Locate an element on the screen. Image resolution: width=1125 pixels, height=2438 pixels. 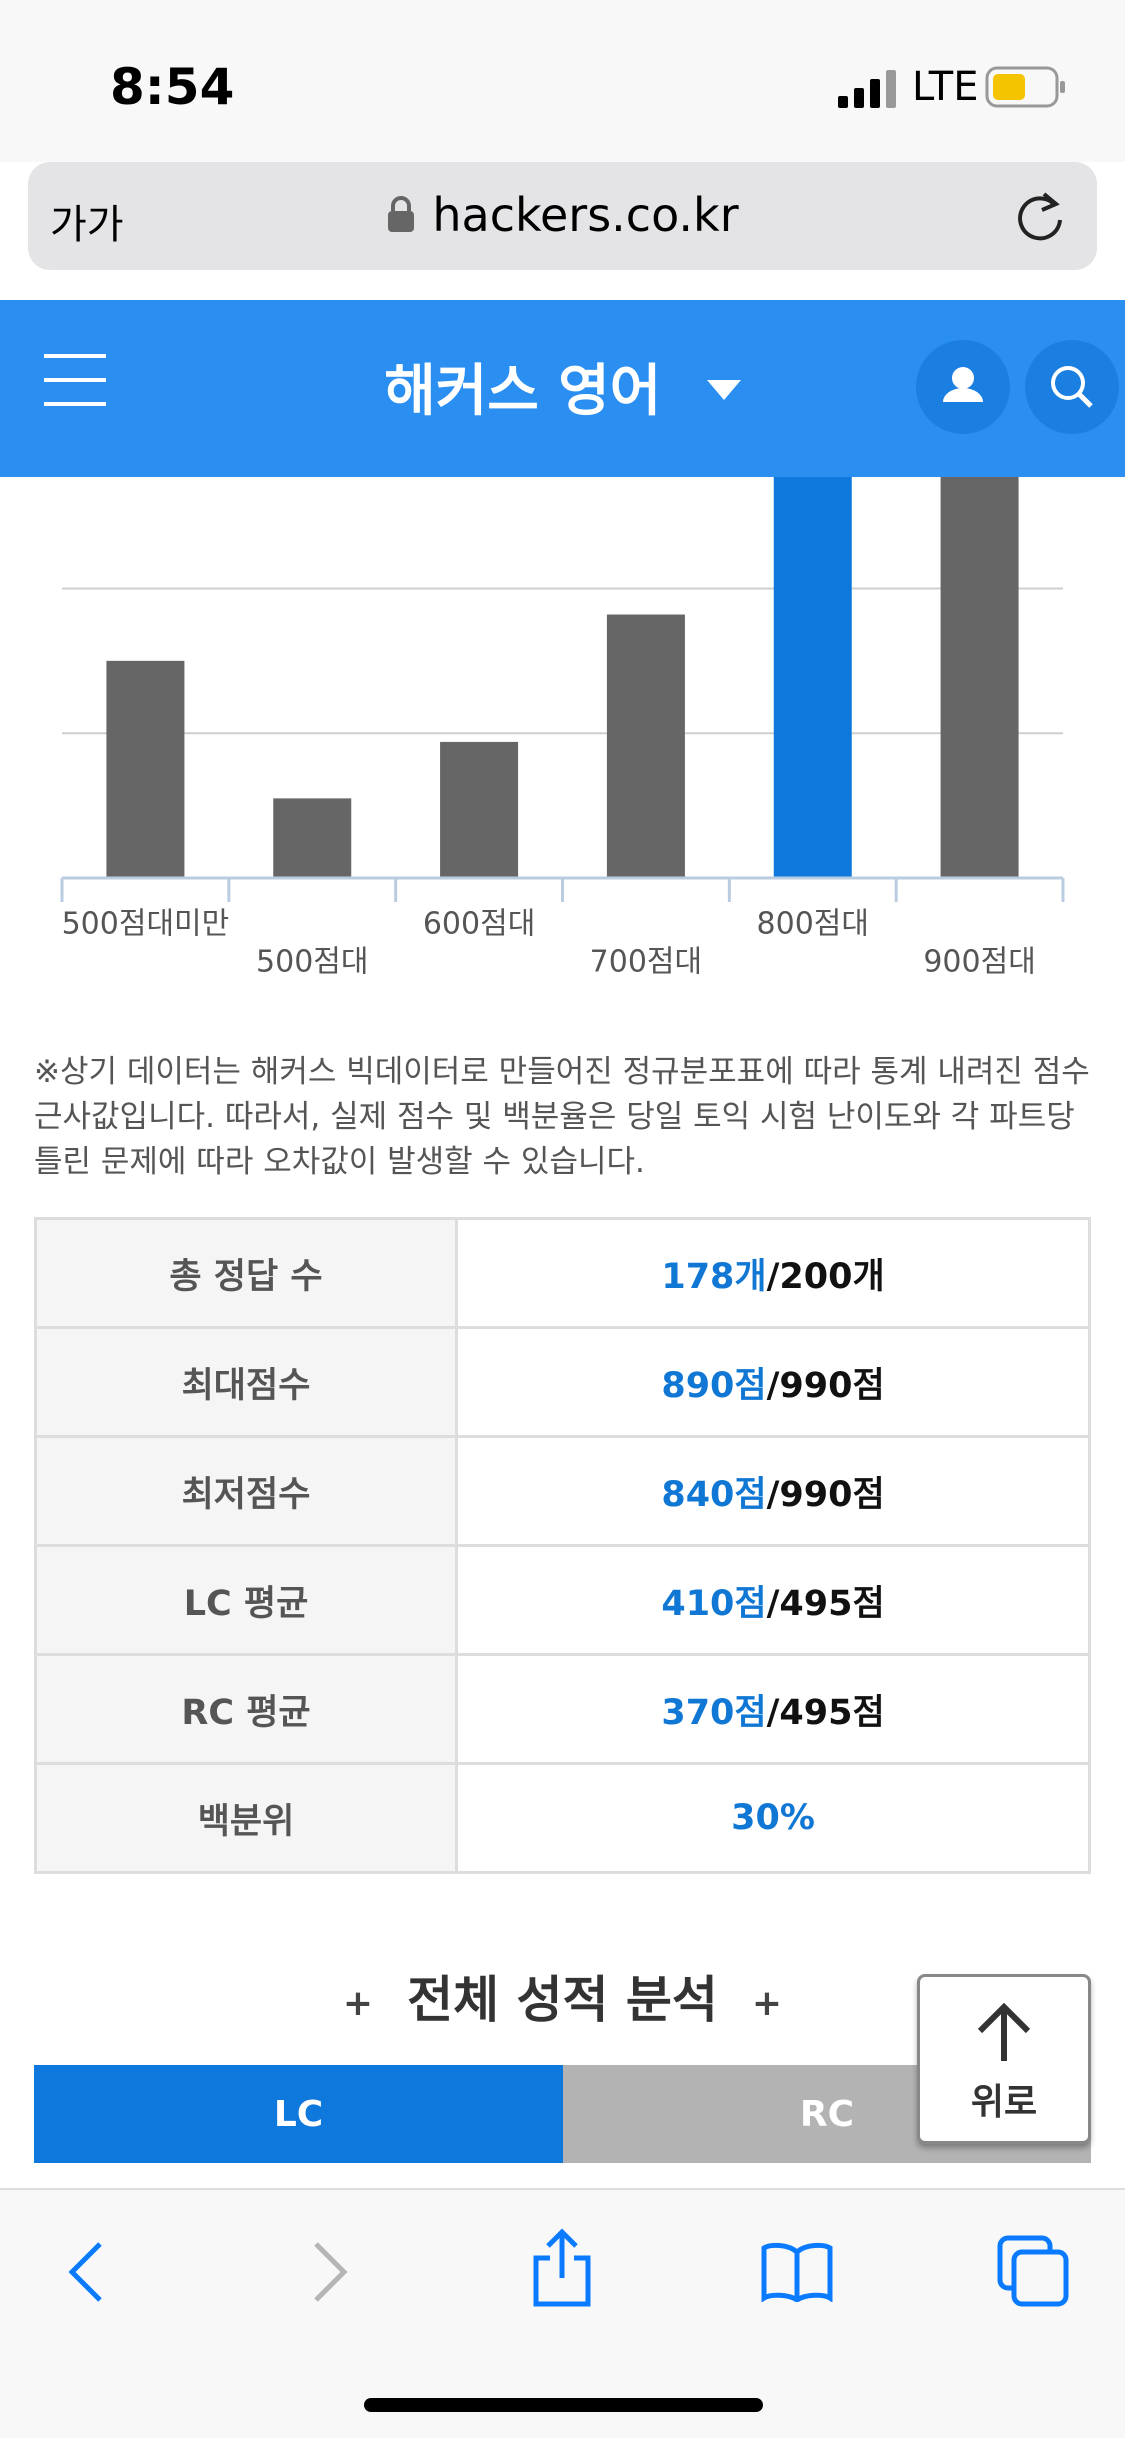
row-label: 최저점수 is located at coordinates (246, 1491).